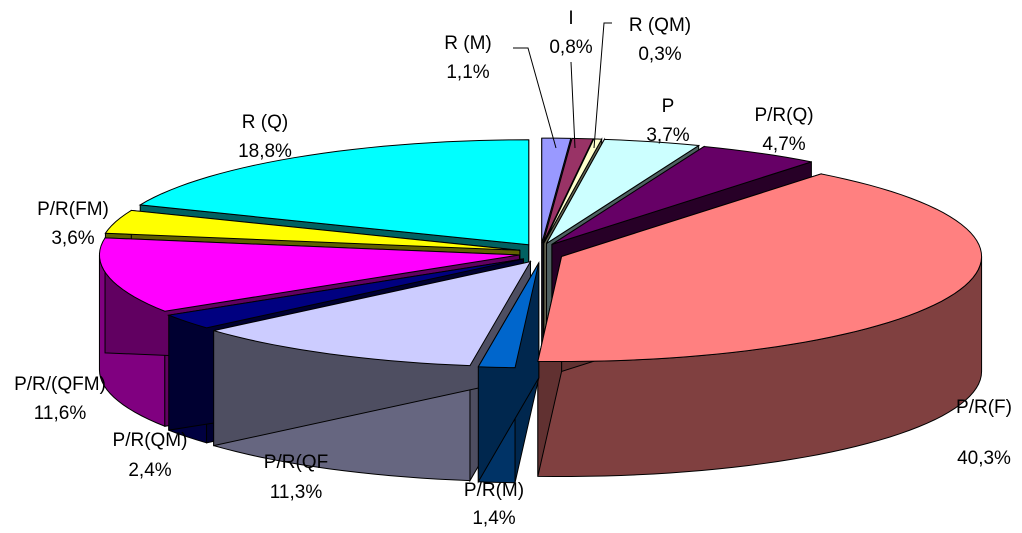  Describe the element at coordinates (73, 209) in the screenshot. I see `label-pr-fm-name: P/R(FM)` at that location.